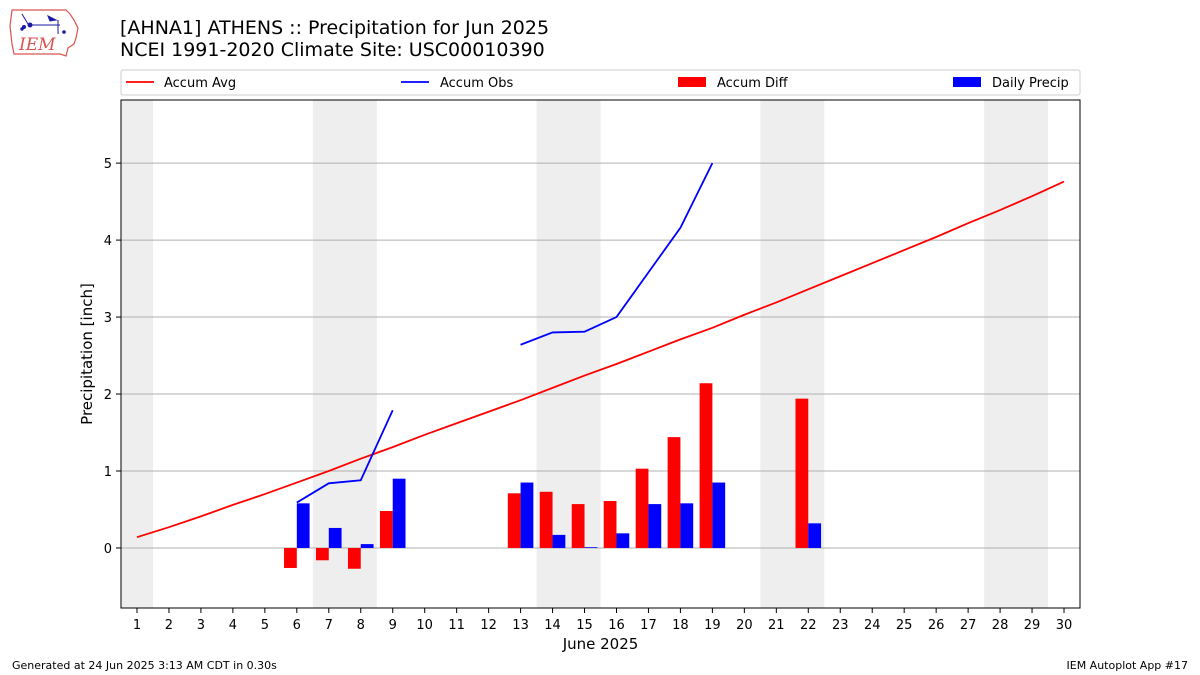  What do you see at coordinates (1064, 625) in the screenshot?
I see `x-tick-label-30: 30` at bounding box center [1064, 625].